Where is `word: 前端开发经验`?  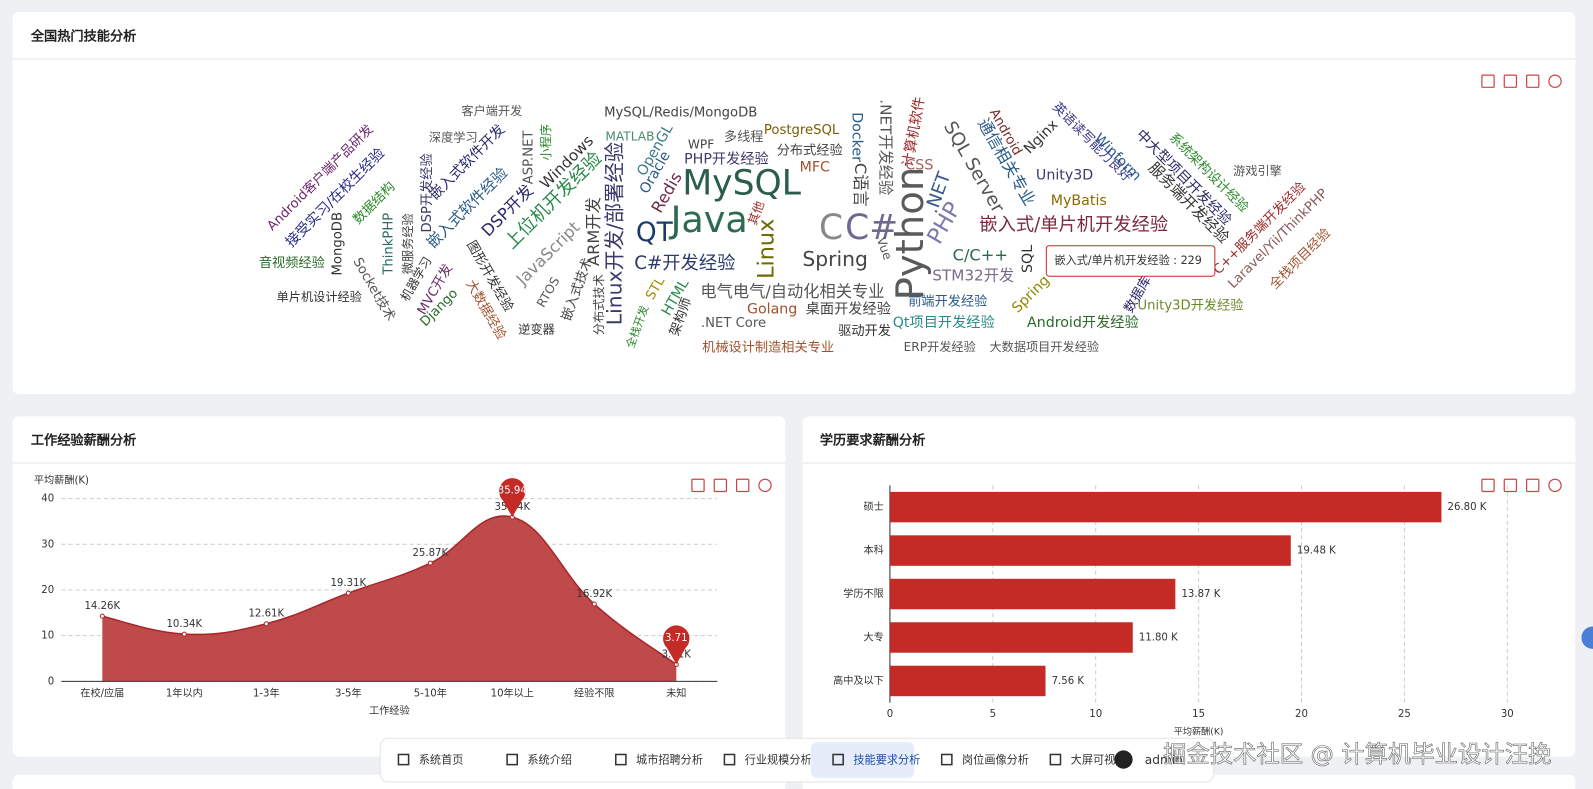
word: 前端开发经验 is located at coordinates (947, 301).